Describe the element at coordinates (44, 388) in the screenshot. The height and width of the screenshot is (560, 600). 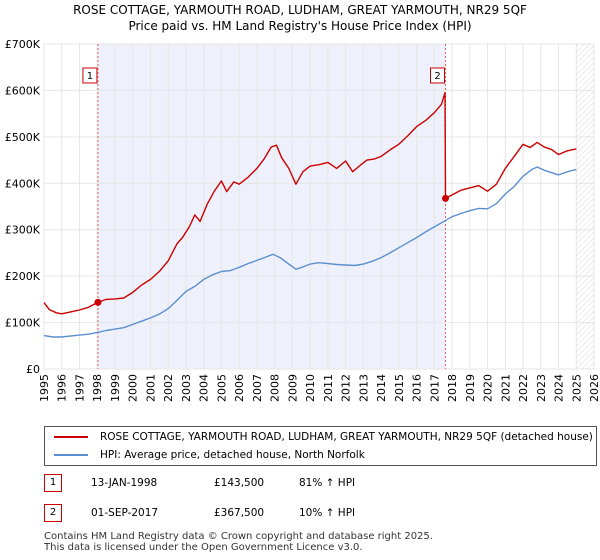
I see `x-tick-label: 1995` at that location.